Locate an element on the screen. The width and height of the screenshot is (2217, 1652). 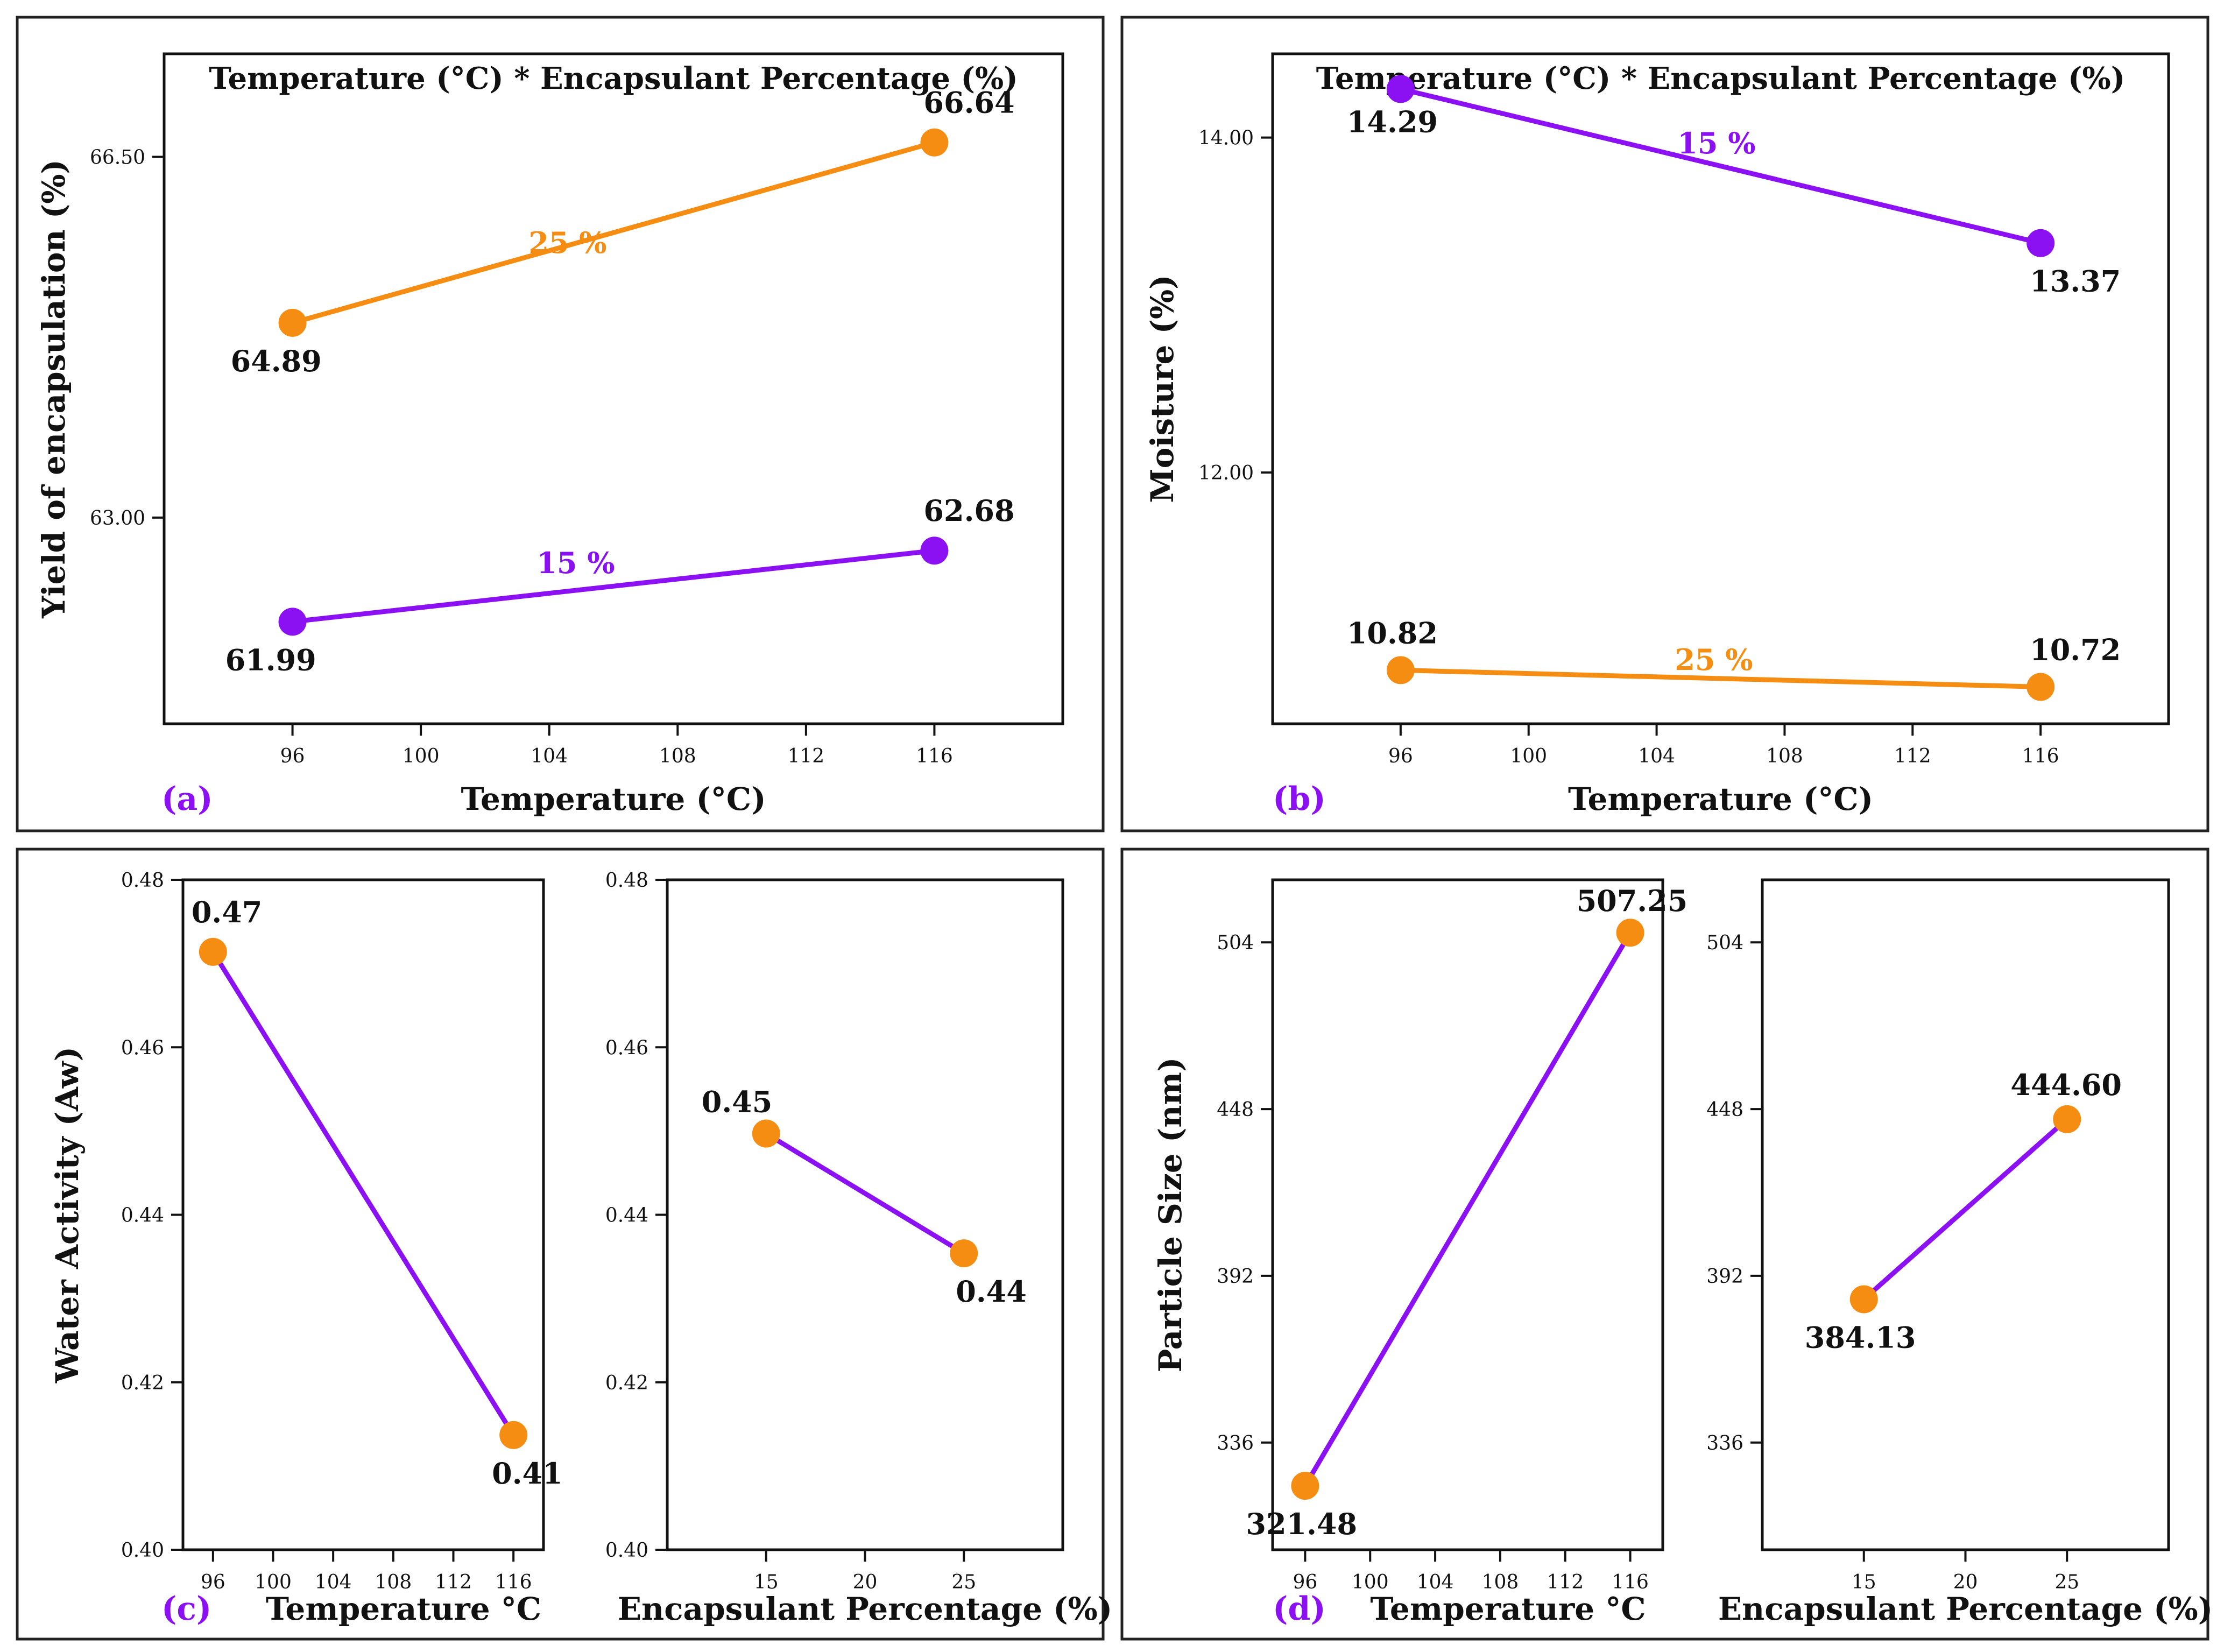
data-label: 13.37 is located at coordinates (2075, 281).